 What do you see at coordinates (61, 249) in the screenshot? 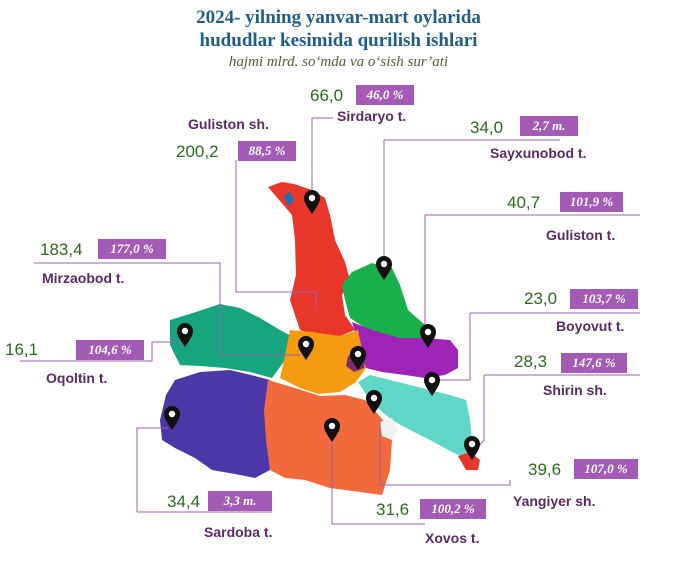
I see `mirzaobod-value: 183,4` at bounding box center [61, 249].